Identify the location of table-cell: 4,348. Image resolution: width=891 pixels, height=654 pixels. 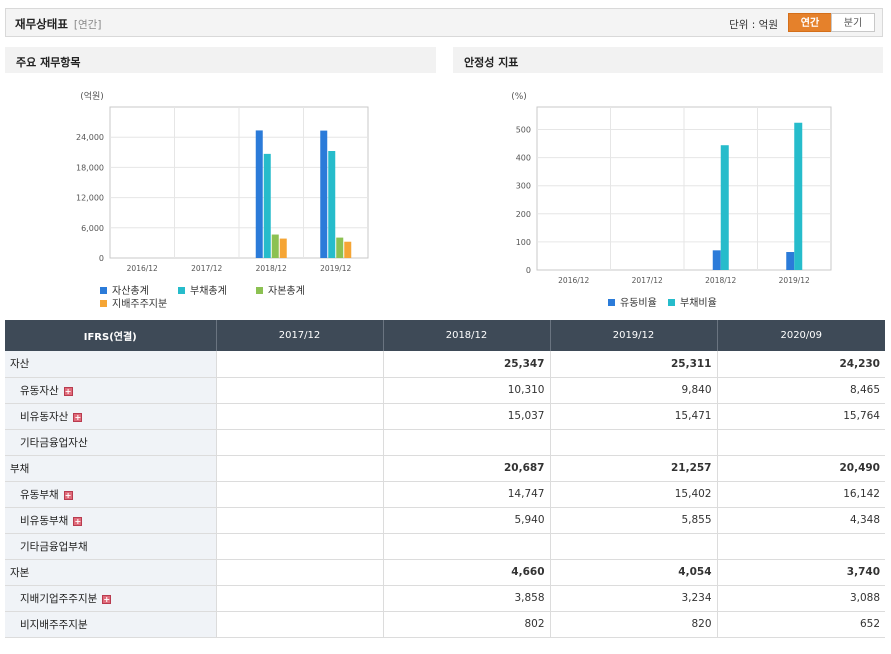
(800, 520).